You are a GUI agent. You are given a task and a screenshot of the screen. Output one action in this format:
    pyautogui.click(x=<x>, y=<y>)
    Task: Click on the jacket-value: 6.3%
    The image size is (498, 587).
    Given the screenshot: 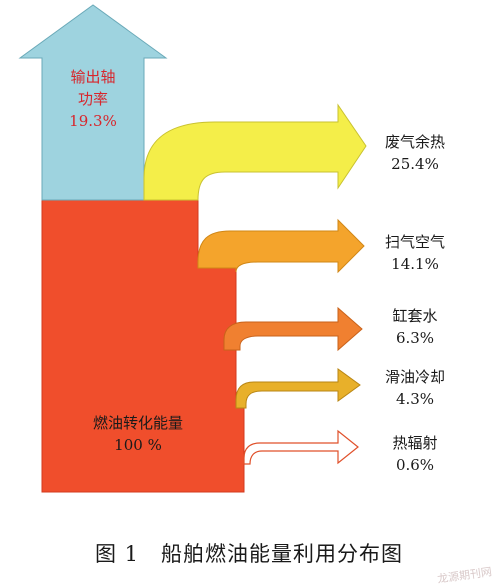 What is the action you would take?
    pyautogui.click(x=415, y=338)
    